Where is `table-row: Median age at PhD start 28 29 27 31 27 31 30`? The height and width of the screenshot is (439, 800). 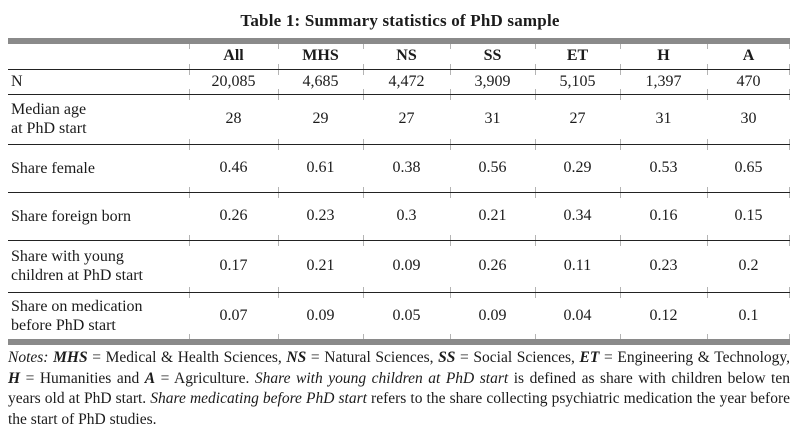
table-row: Median age at PhD start 28 29 27 31 27 31 30 is located at coordinates (399, 119).